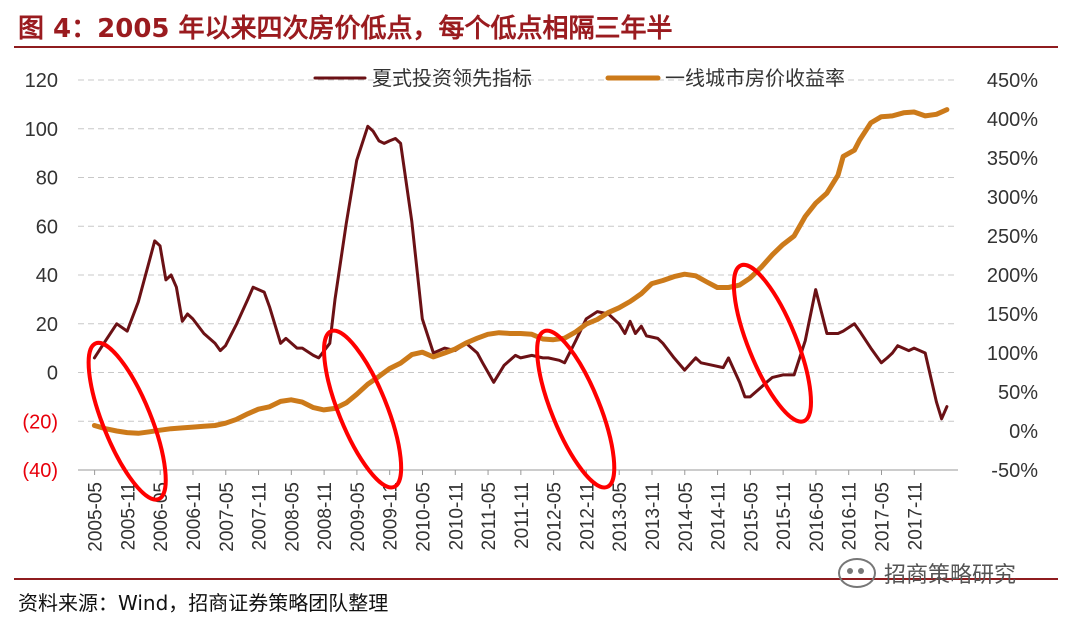 This screenshot has width=1080, height=627. What do you see at coordinates (41, 130) in the screenshot?
I see `left-tick-label: 100` at bounding box center [41, 130].